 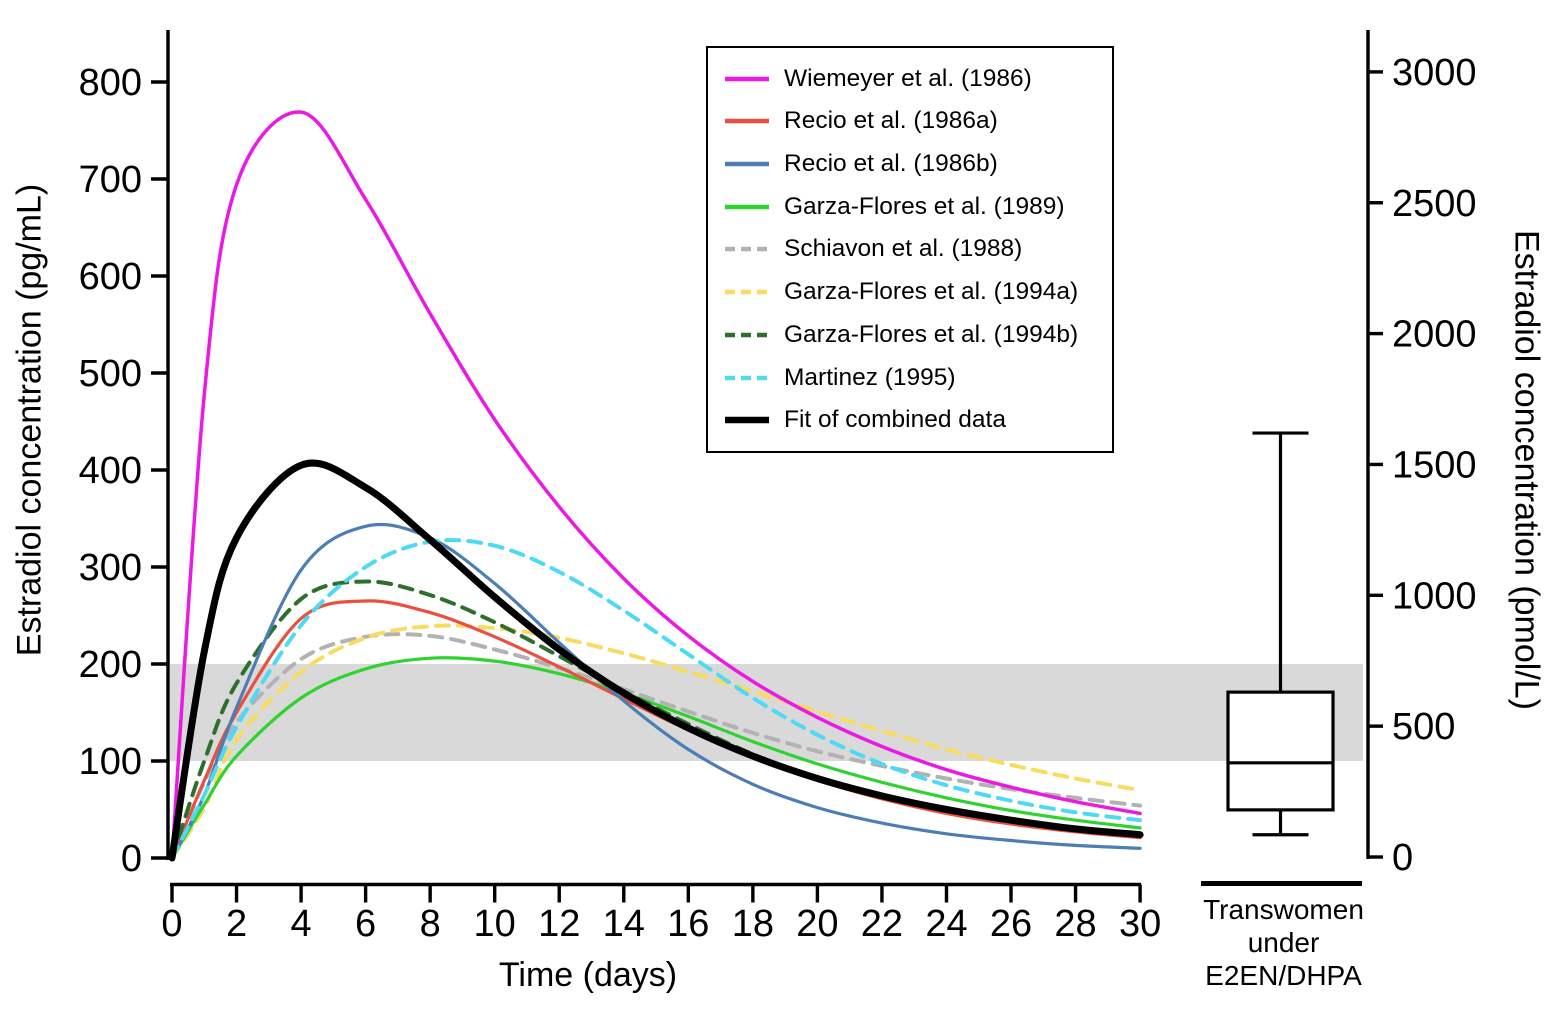 What do you see at coordinates (110, 471) in the screenshot?
I see `left-axis-tick-label: 400` at bounding box center [110, 471].